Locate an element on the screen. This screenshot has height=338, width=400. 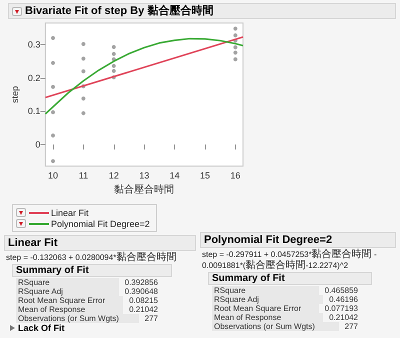
text: 0.392856 is located at coordinates (141, 282).